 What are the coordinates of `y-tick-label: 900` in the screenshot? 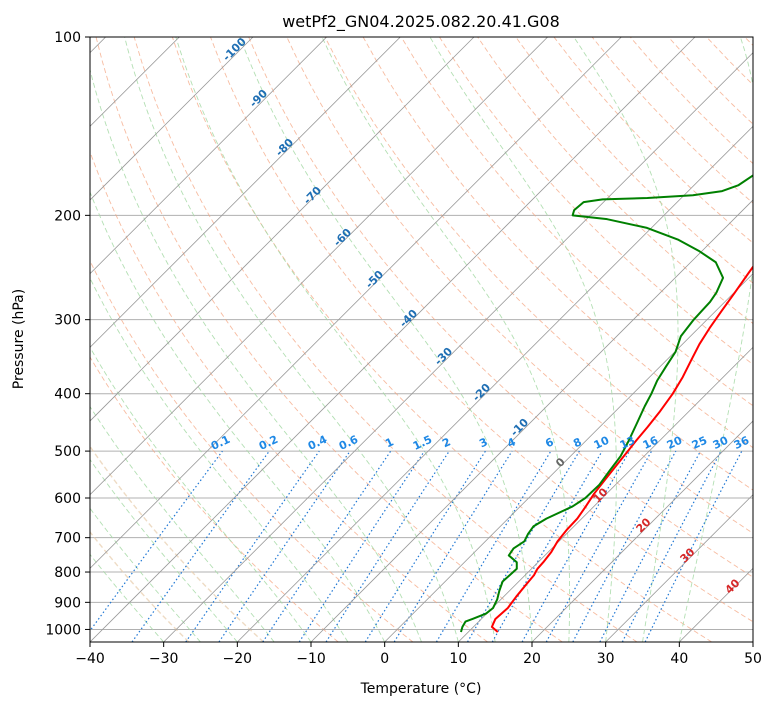 It's located at (67, 603).